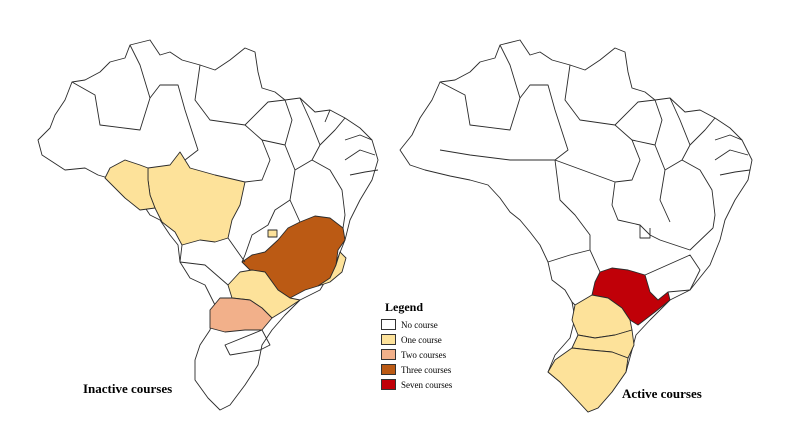  Describe the element at coordinates (424, 354) in the screenshot. I see `legend-label: Two courses` at that location.